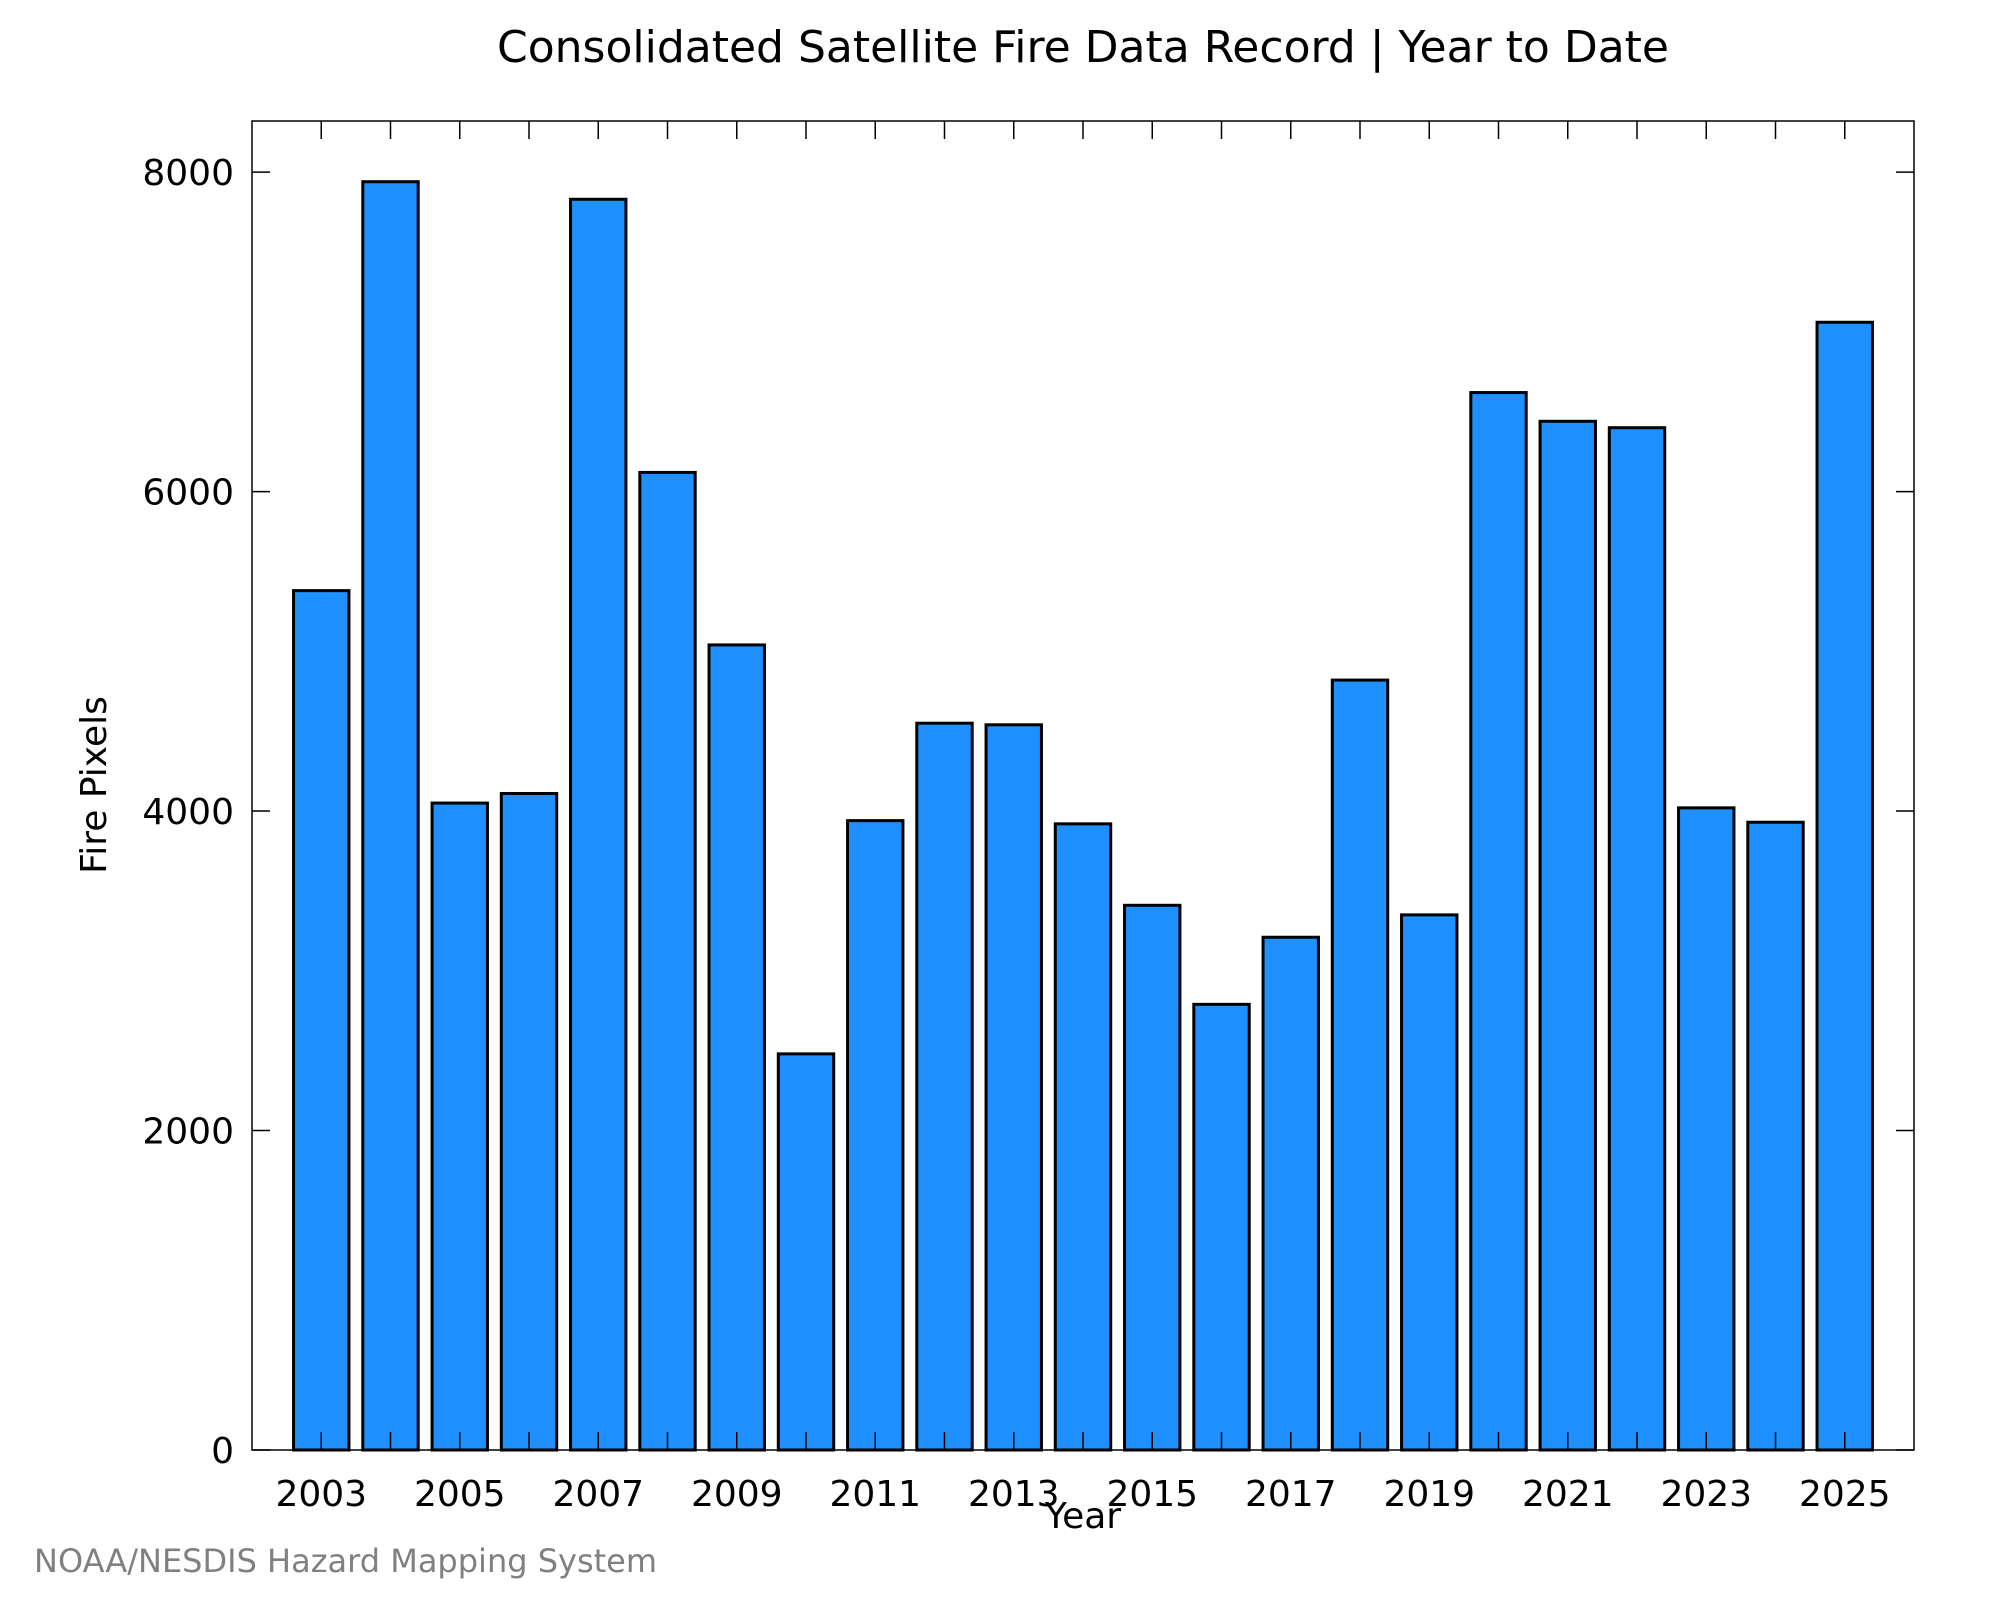  What do you see at coordinates (1429, 1182) in the screenshot?
I see `bar-2019` at bounding box center [1429, 1182].